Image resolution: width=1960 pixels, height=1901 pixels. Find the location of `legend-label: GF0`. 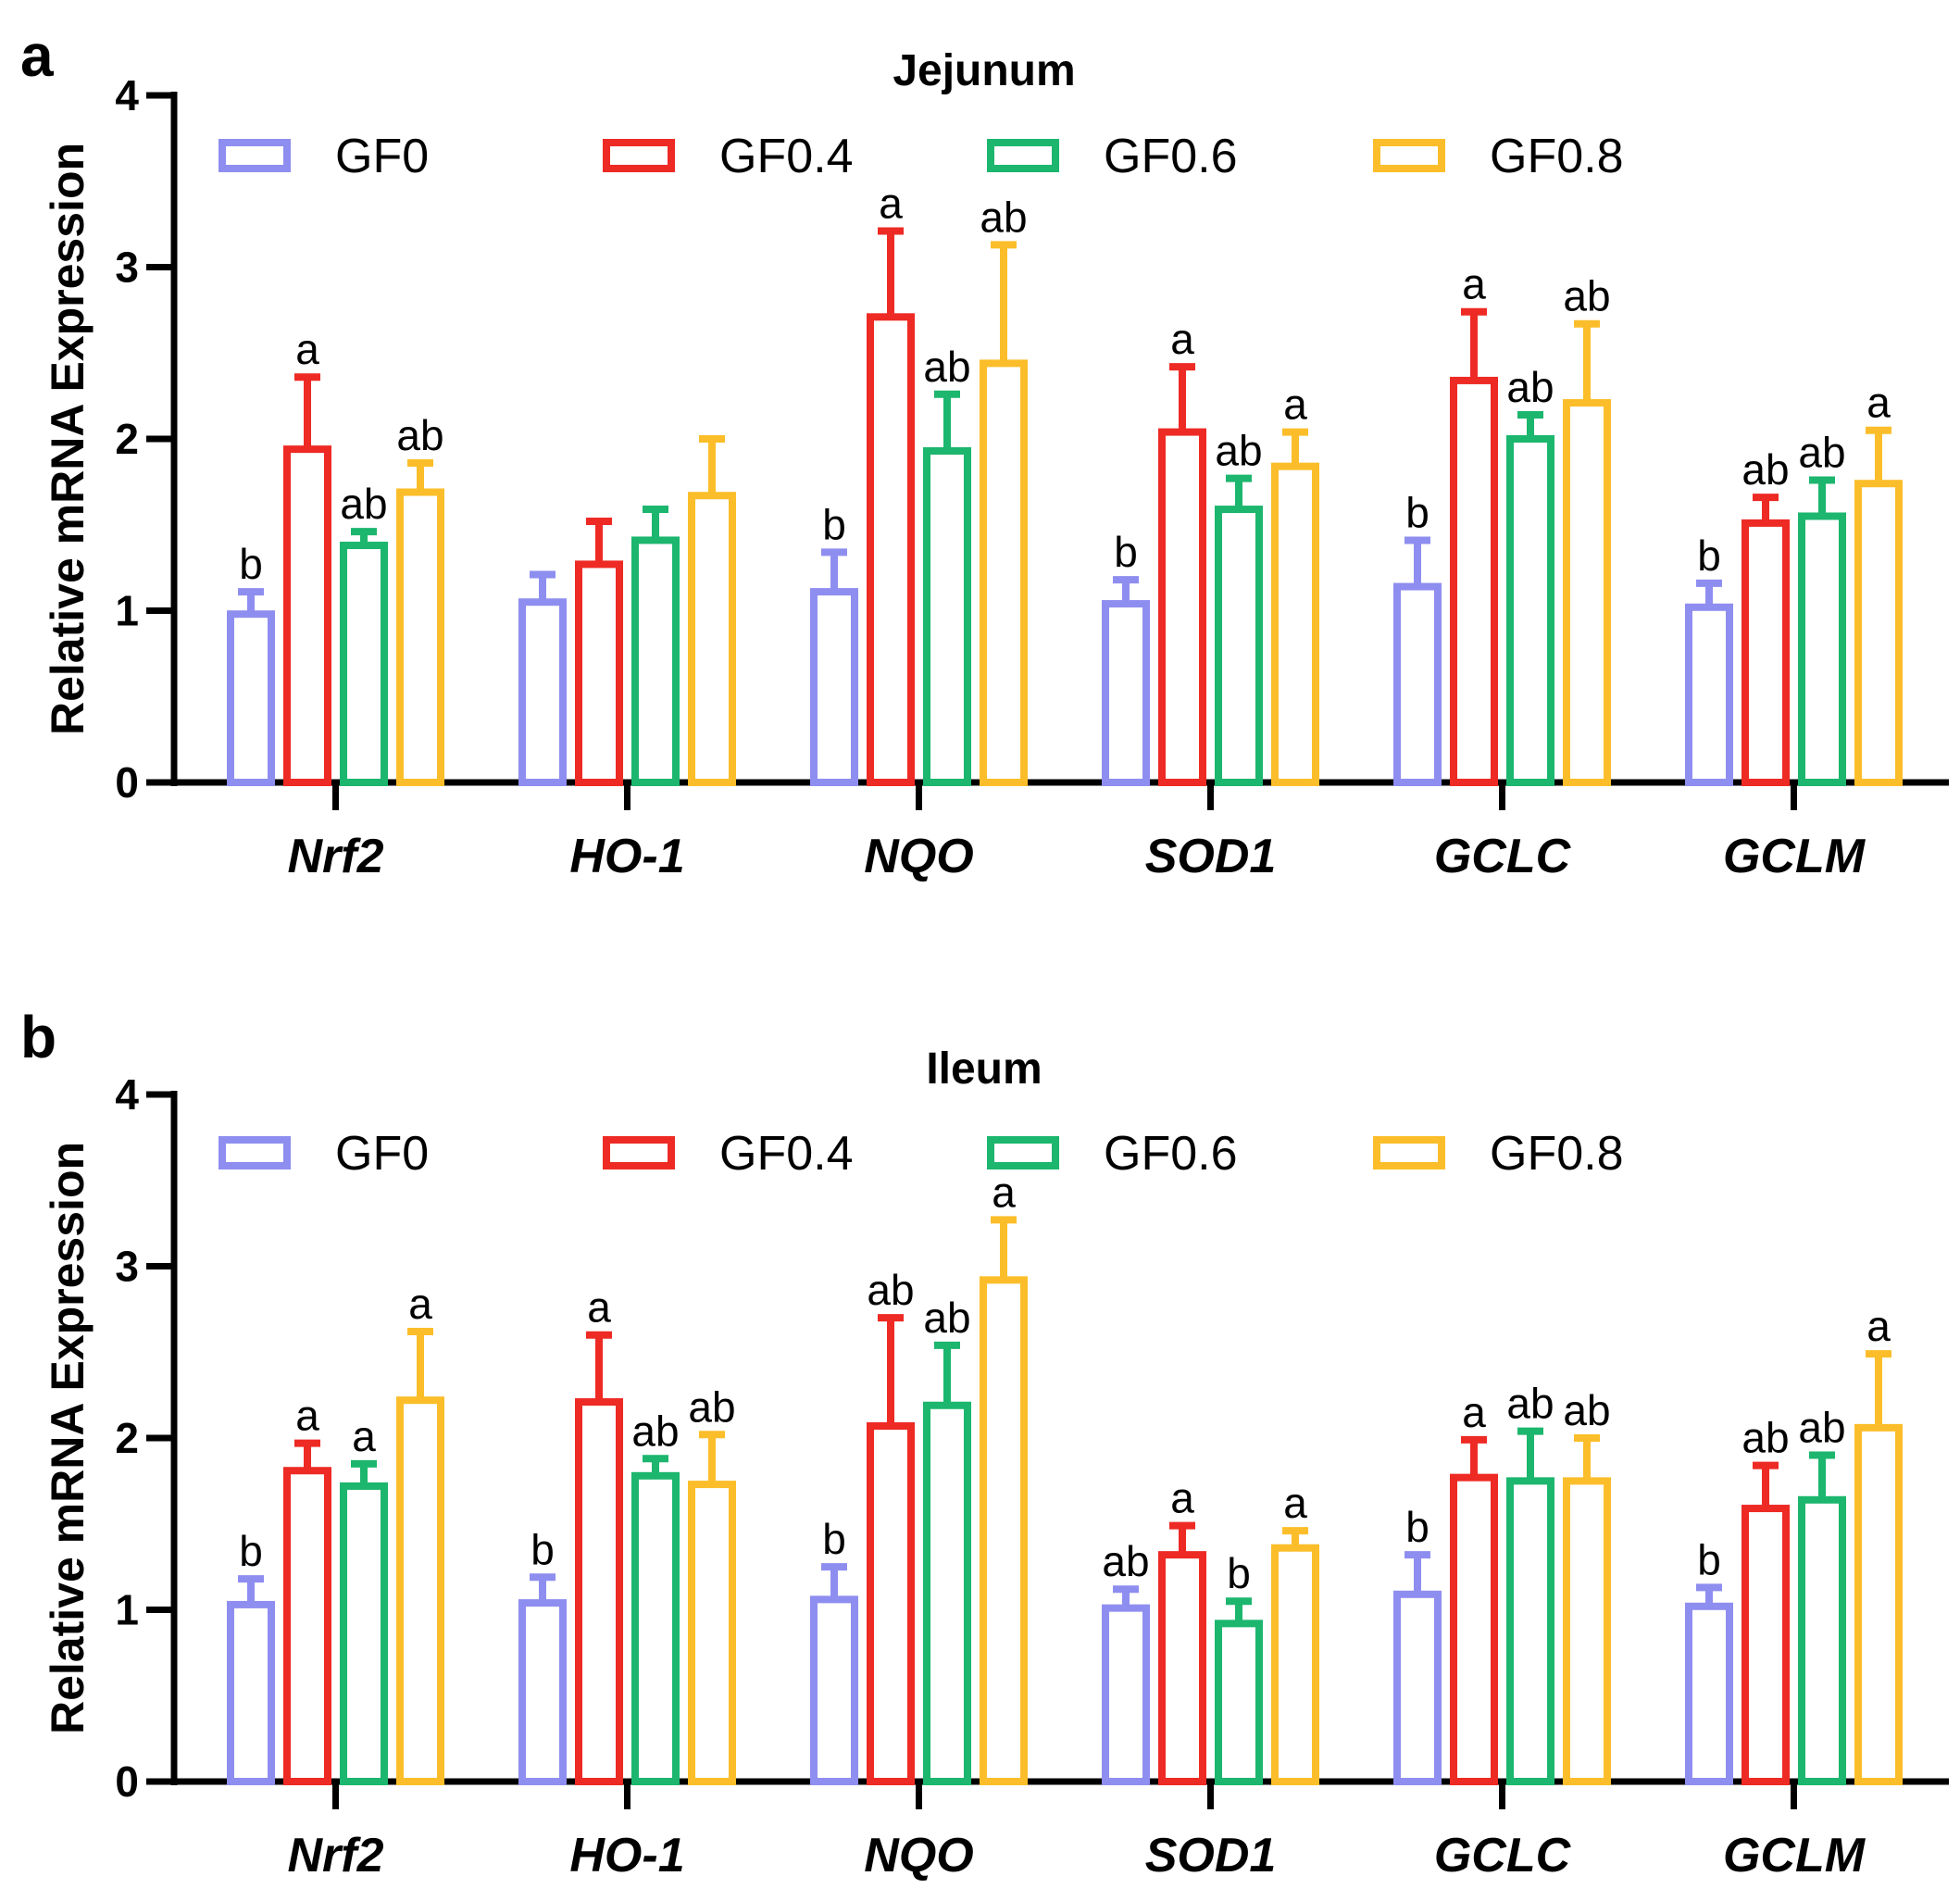

legend-label: GF0 is located at coordinates (382, 1154).